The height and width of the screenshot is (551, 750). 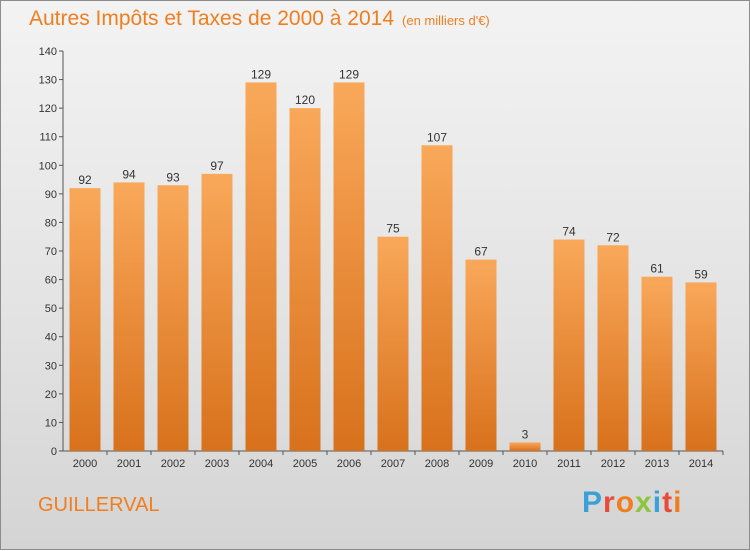 What do you see at coordinates (701, 274) in the screenshot?
I see `bar-value-label: 59` at bounding box center [701, 274].